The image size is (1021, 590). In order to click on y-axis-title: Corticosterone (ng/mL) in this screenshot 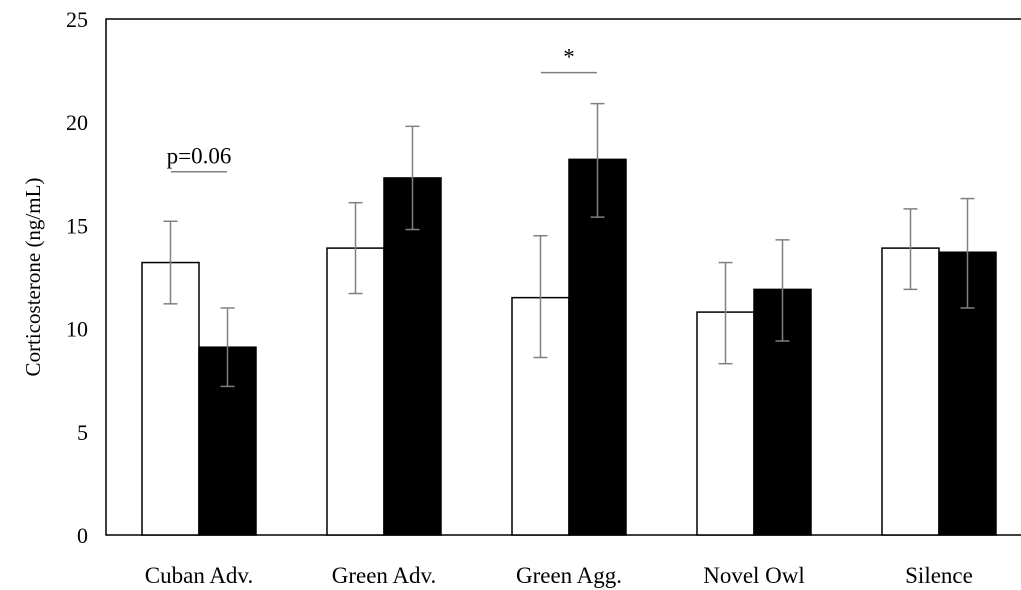, I will do `click(33, 277)`.